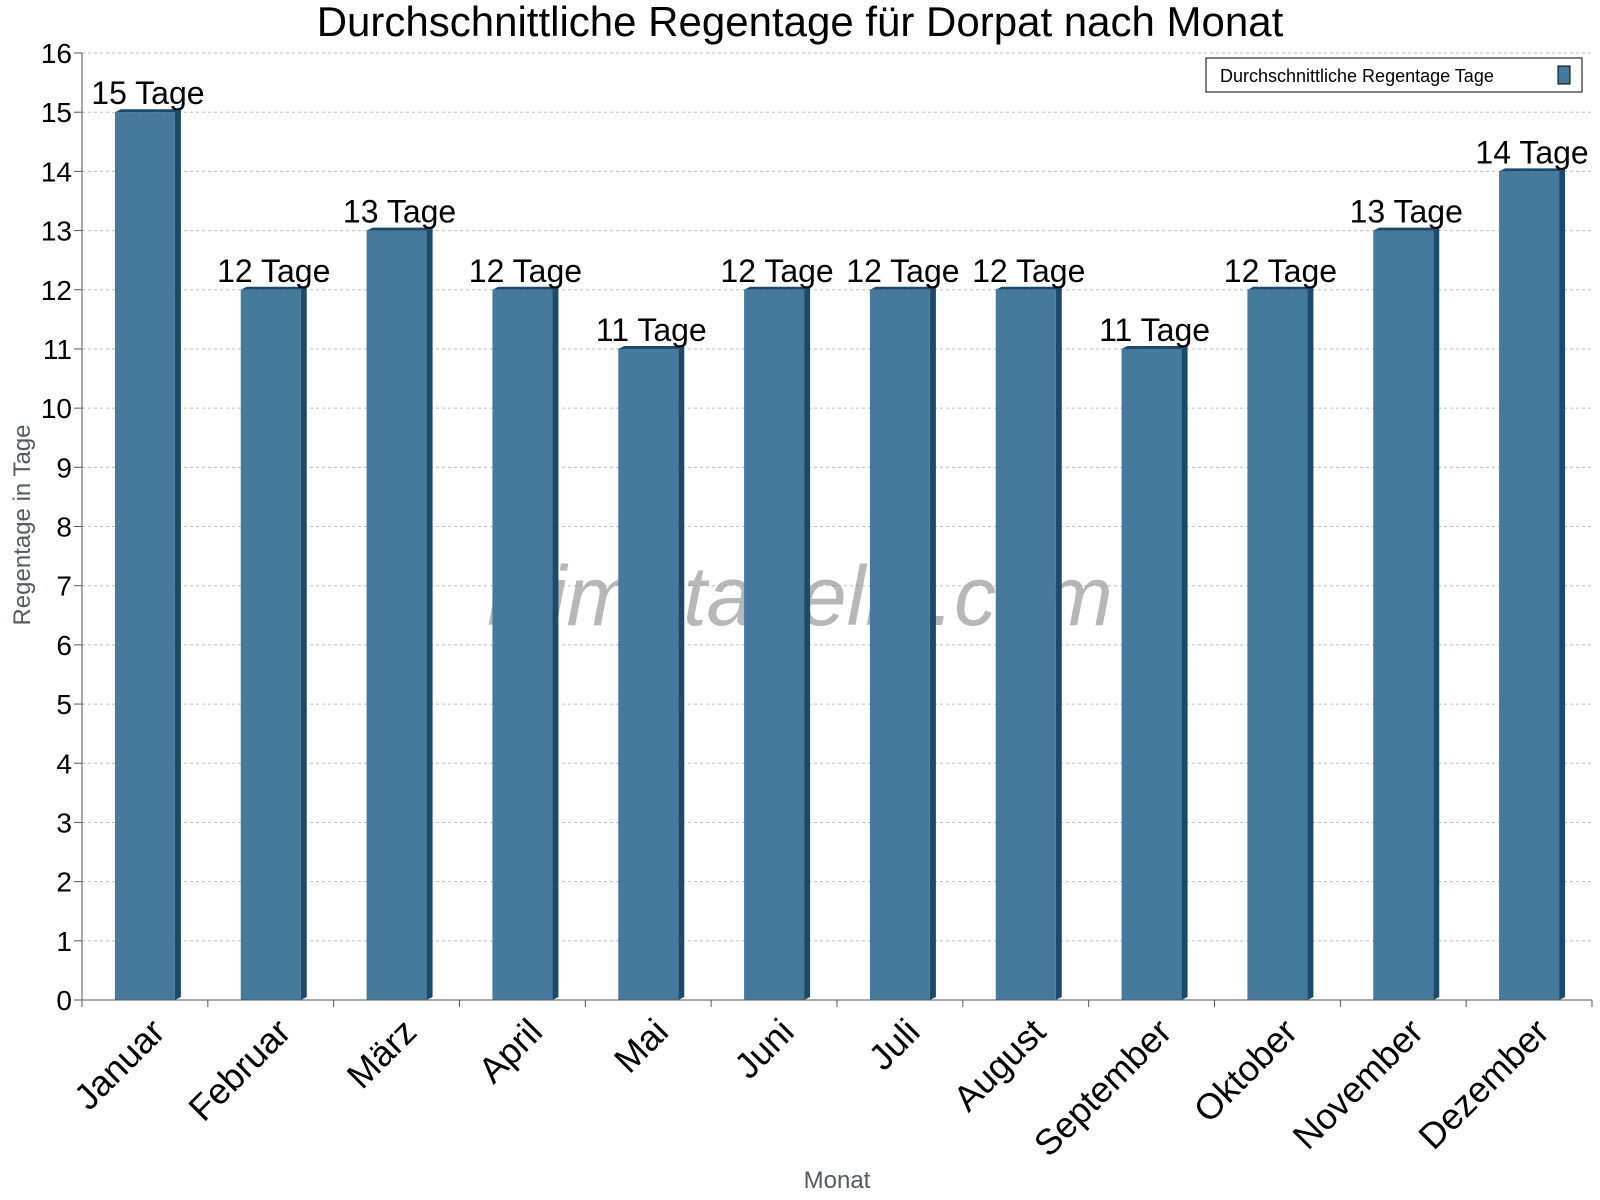 The image size is (1600, 1200). I want to click on x-tick-label: August, so click(999, 1065).